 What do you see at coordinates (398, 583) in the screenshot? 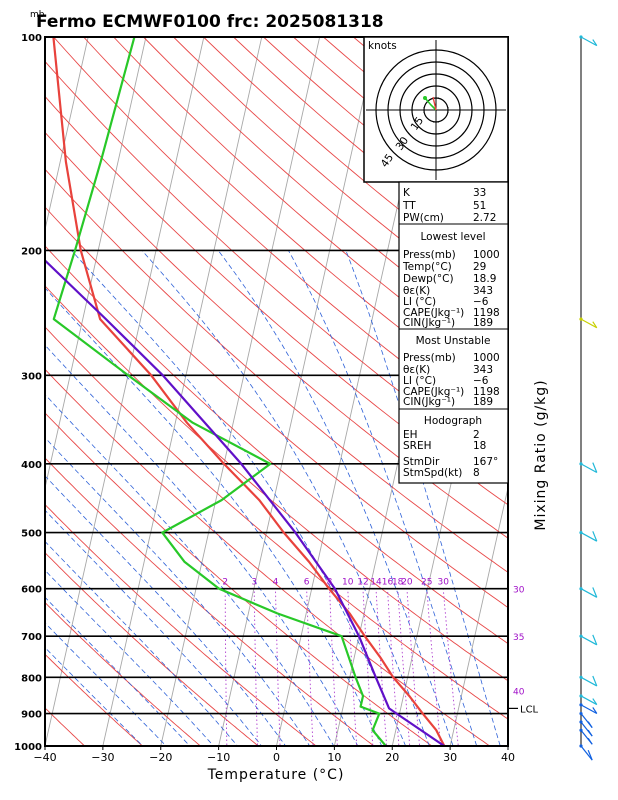
I see `mixing-ratio-label: 18` at bounding box center [398, 583].